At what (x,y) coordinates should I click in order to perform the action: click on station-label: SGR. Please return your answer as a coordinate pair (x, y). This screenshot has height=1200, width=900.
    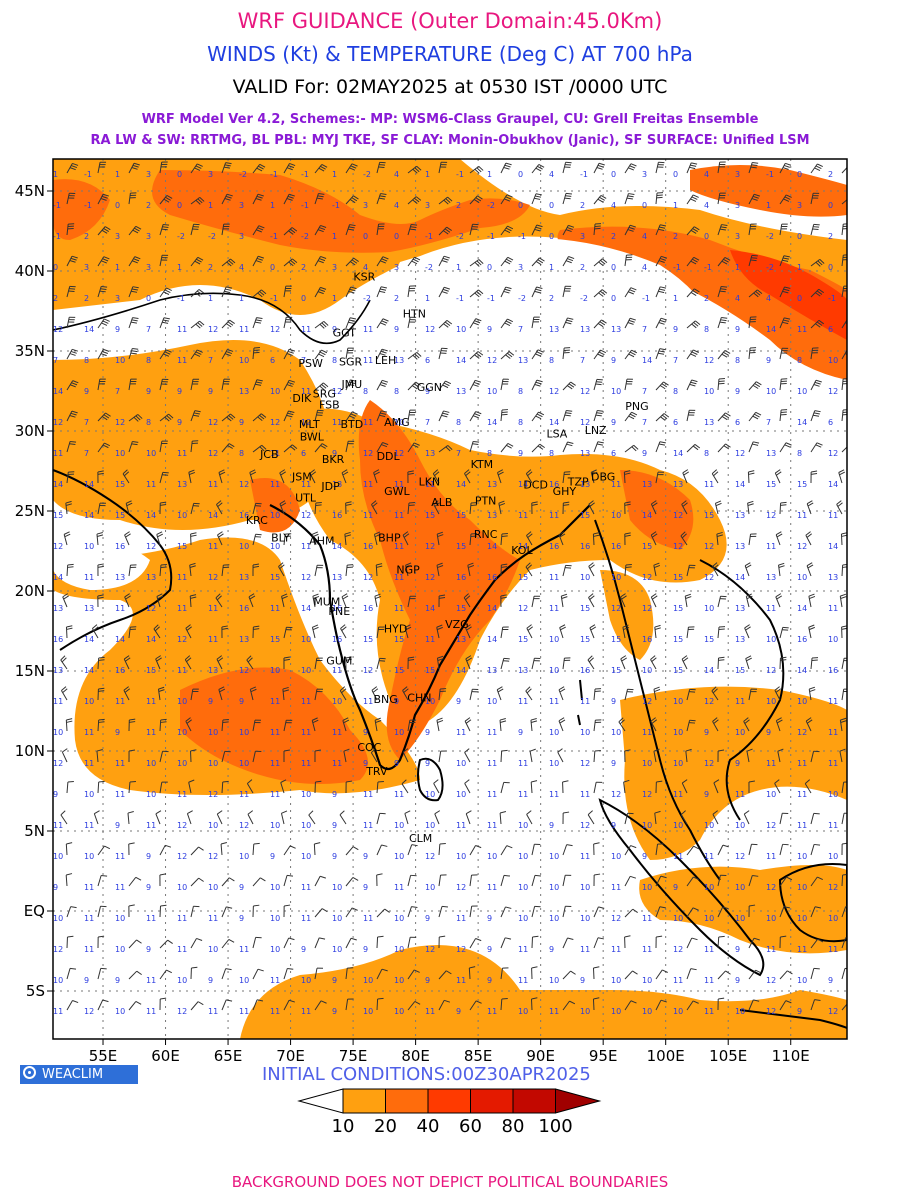
    Looking at the image, I should click on (351, 361).